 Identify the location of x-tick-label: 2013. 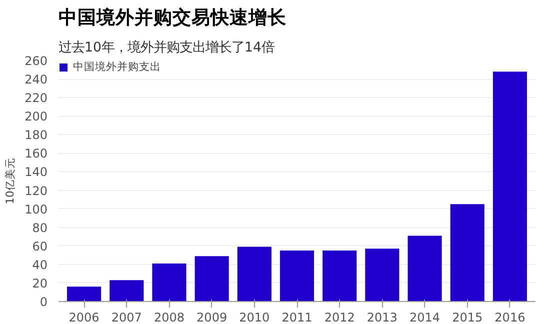
(382, 317).